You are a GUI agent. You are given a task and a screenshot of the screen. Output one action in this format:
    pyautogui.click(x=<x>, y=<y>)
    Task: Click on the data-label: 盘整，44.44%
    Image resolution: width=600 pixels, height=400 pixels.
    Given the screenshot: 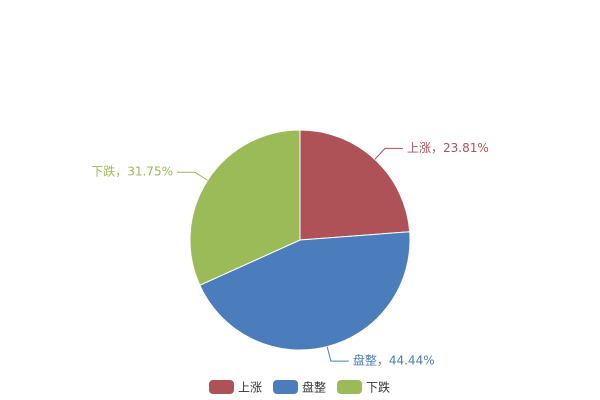 What is the action you would take?
    pyautogui.click(x=394, y=360)
    